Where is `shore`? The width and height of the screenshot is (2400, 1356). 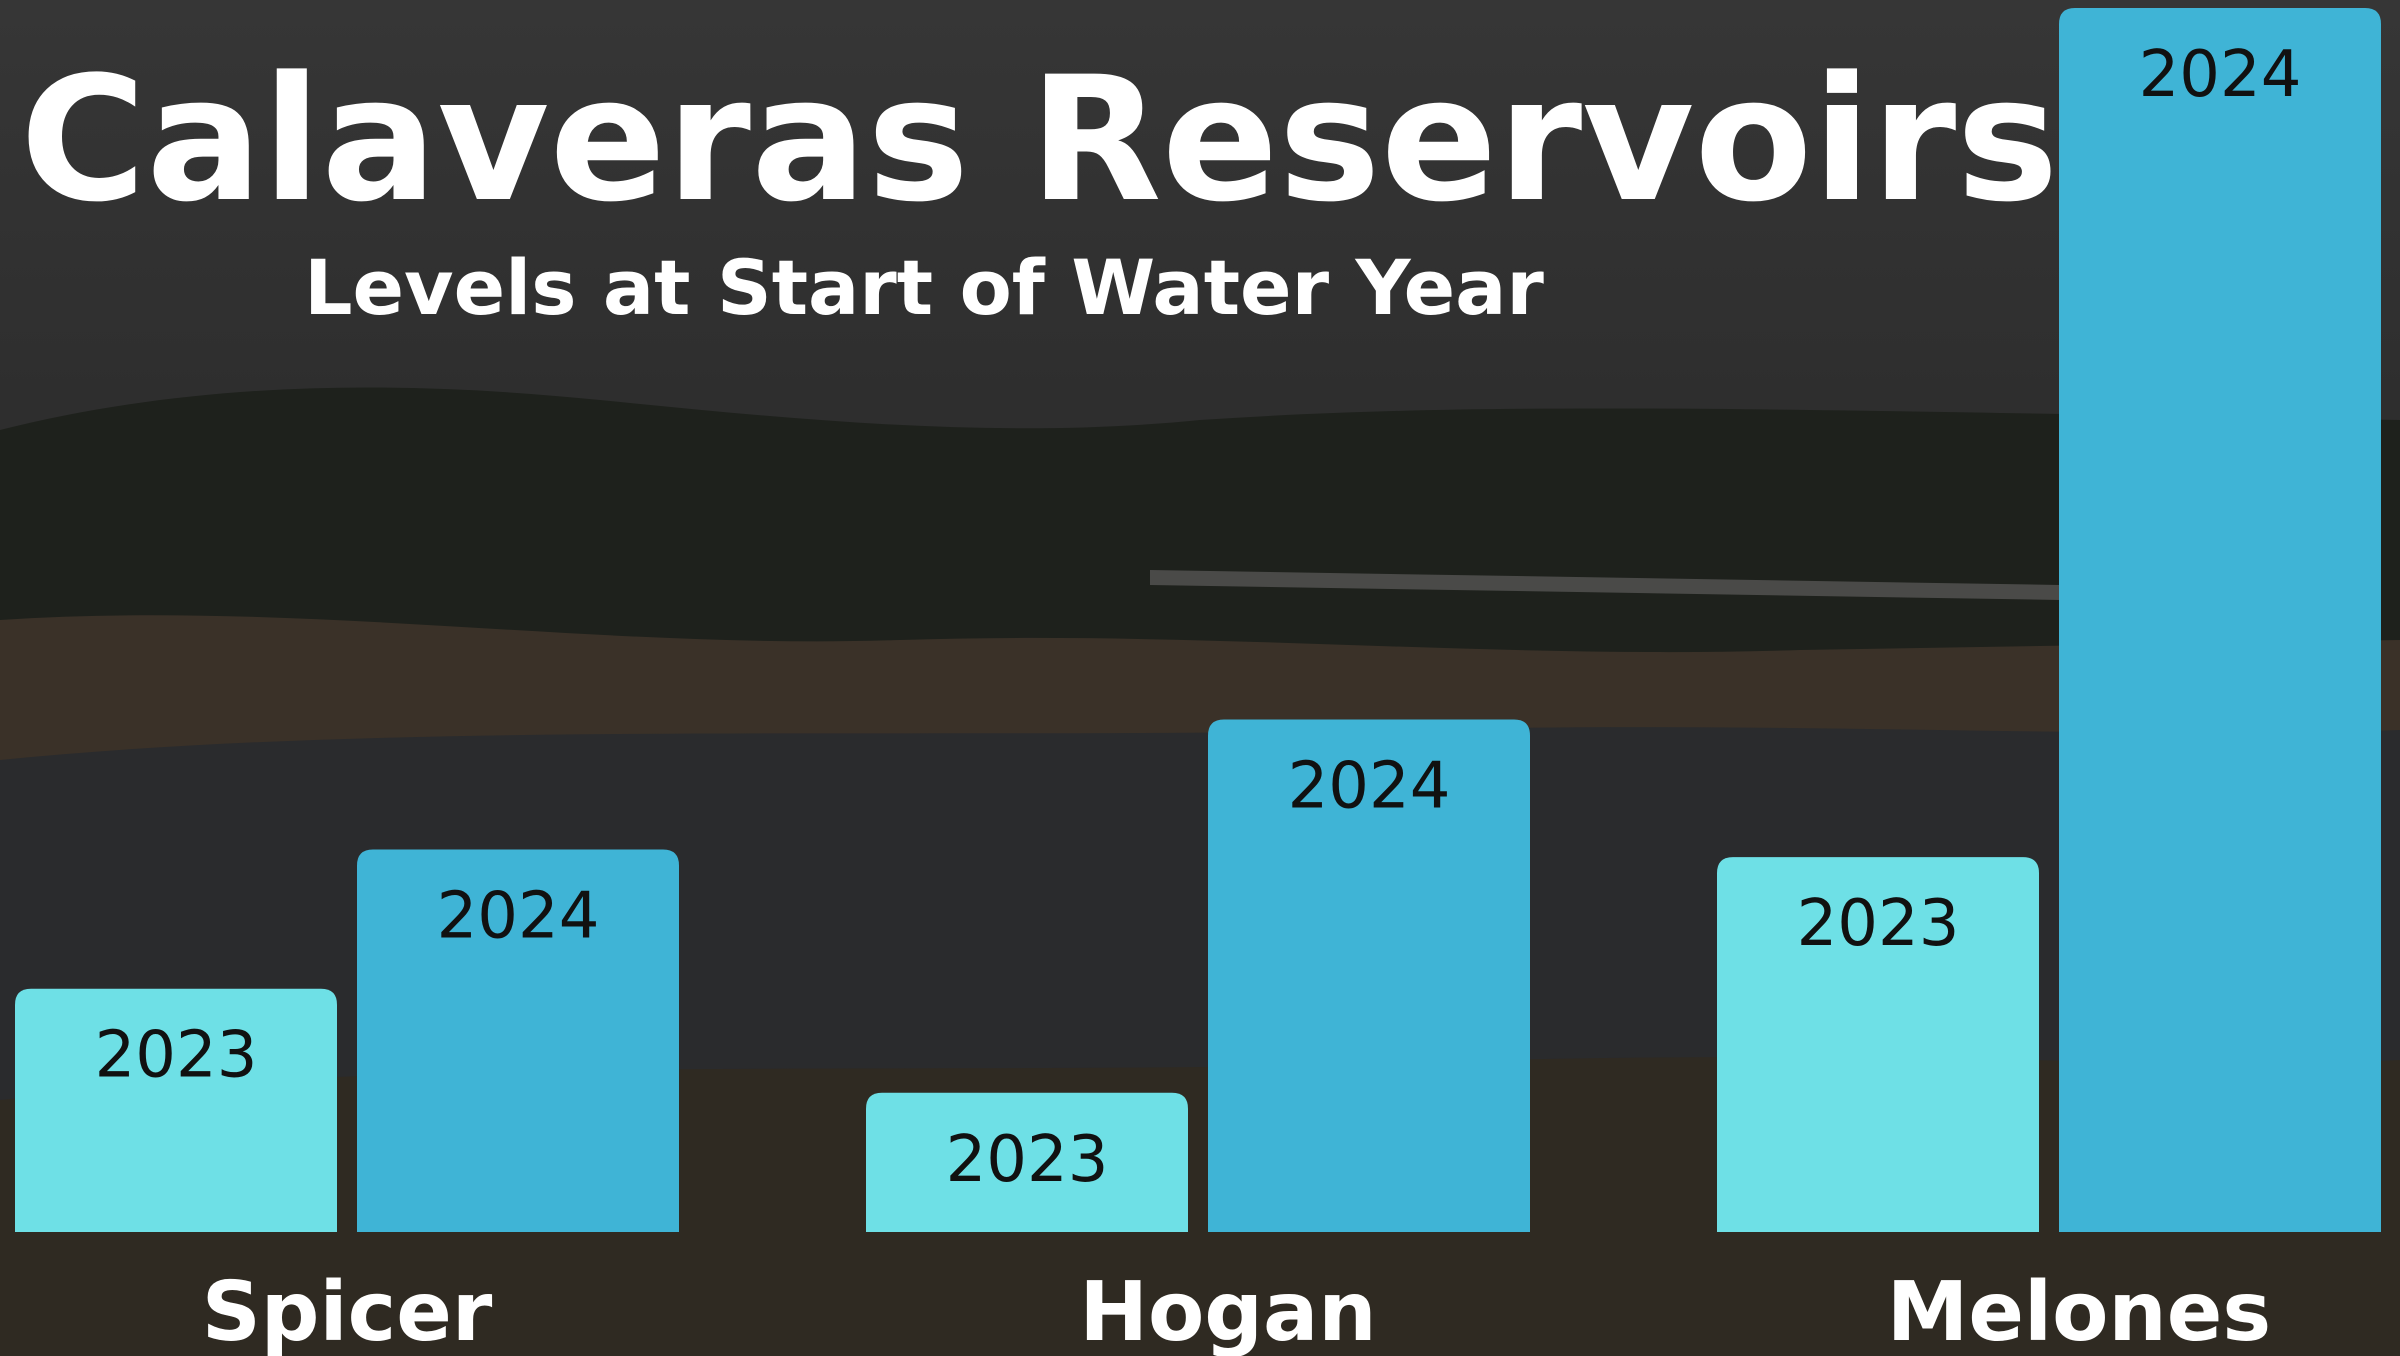 shore is located at coordinates (1200, 687).